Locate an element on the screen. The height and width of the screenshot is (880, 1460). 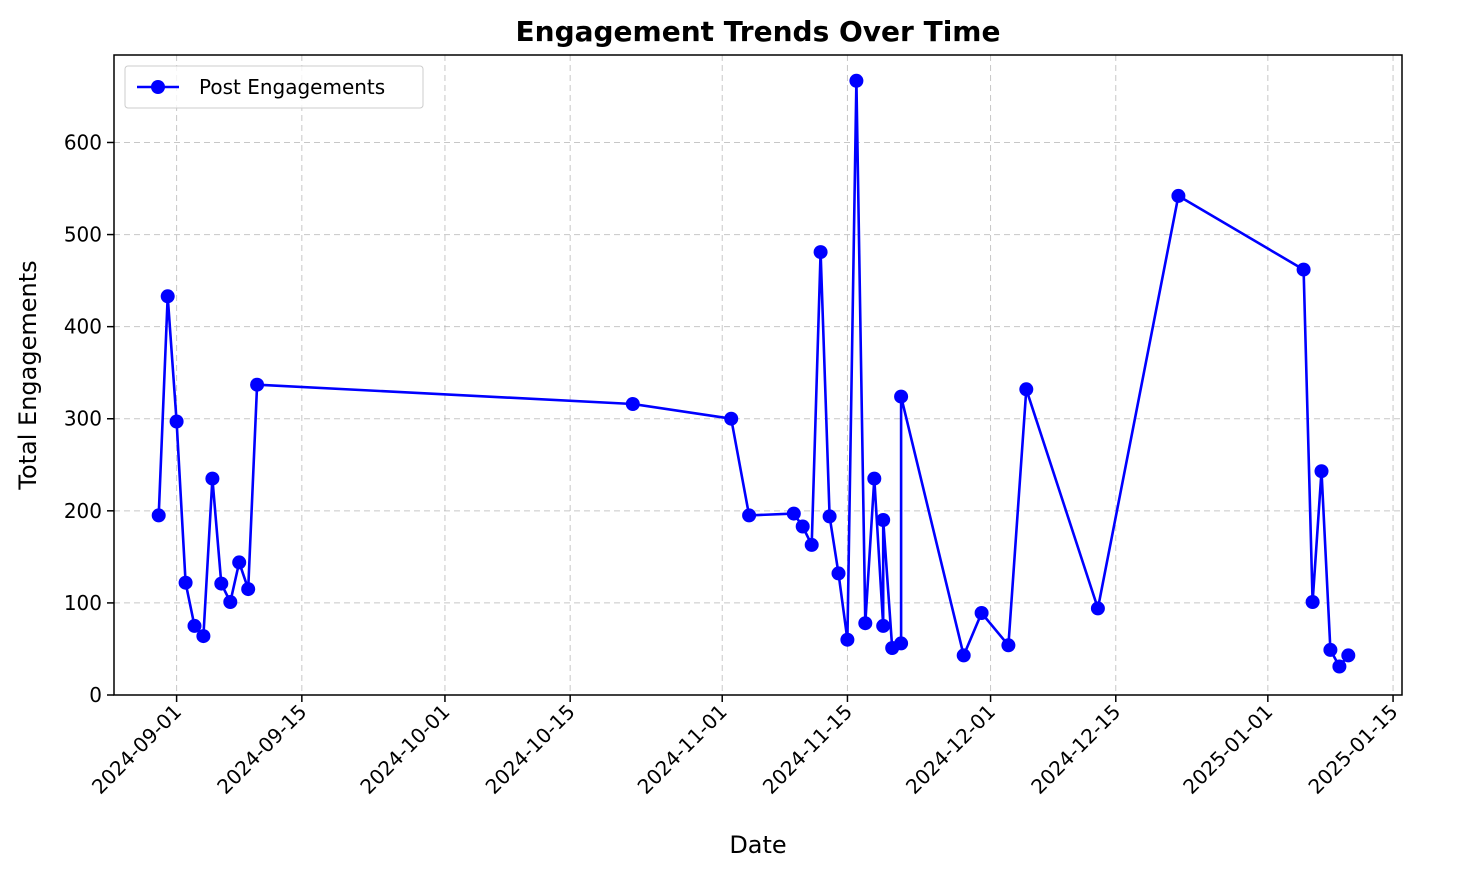
chart-title: Engagement Trends Over Time is located at coordinates (758, 31).